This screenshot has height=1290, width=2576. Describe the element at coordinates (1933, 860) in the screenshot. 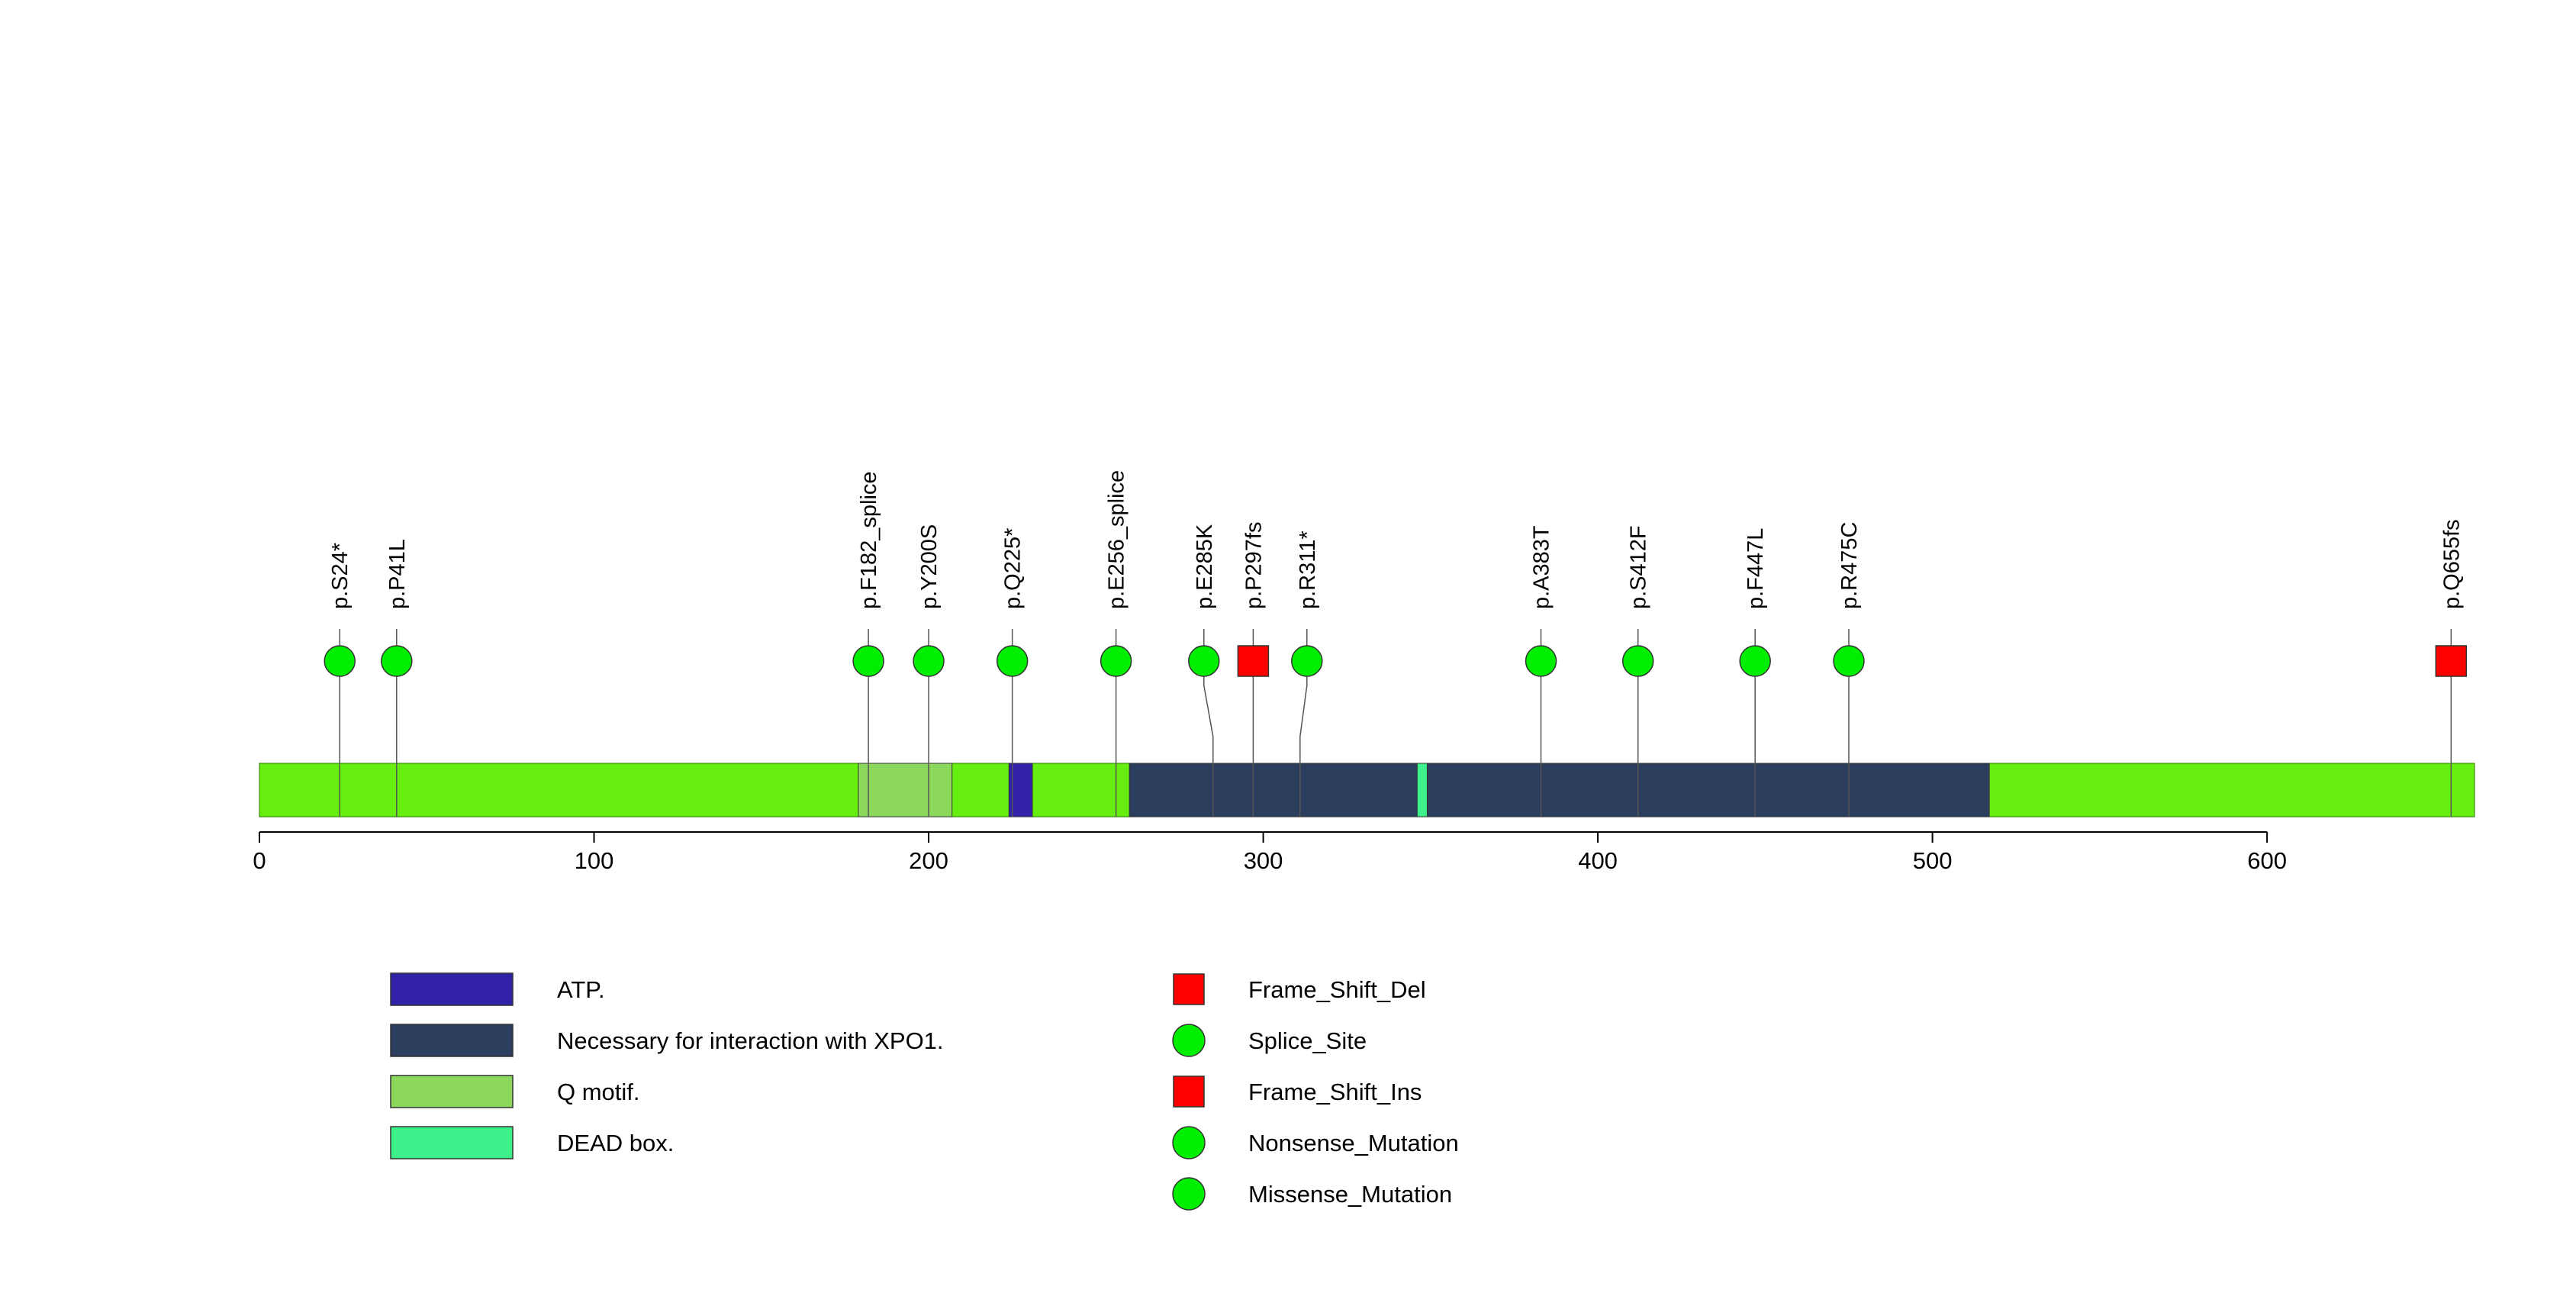

I see `x-axis-tick-label: 500` at that location.